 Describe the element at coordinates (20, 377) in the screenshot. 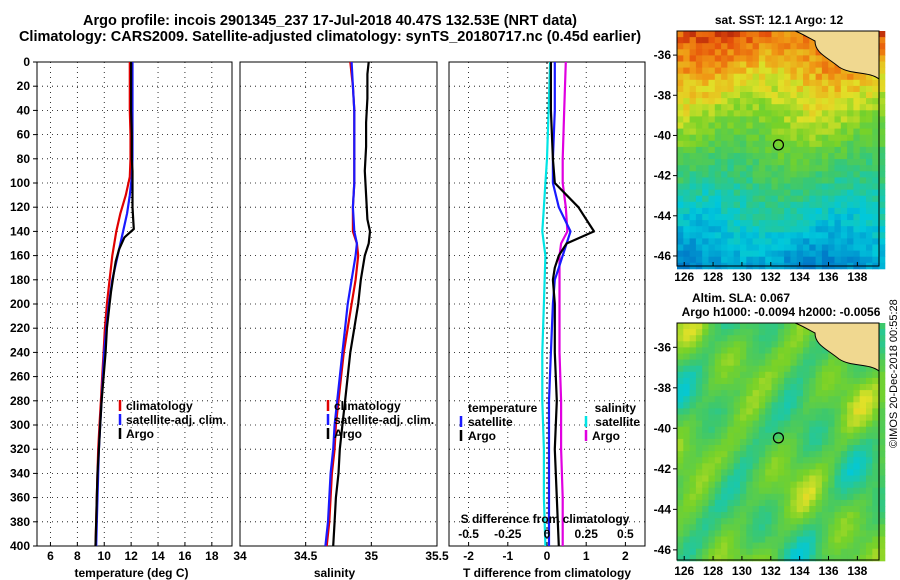

I see `depth-tick-label: 260` at that location.